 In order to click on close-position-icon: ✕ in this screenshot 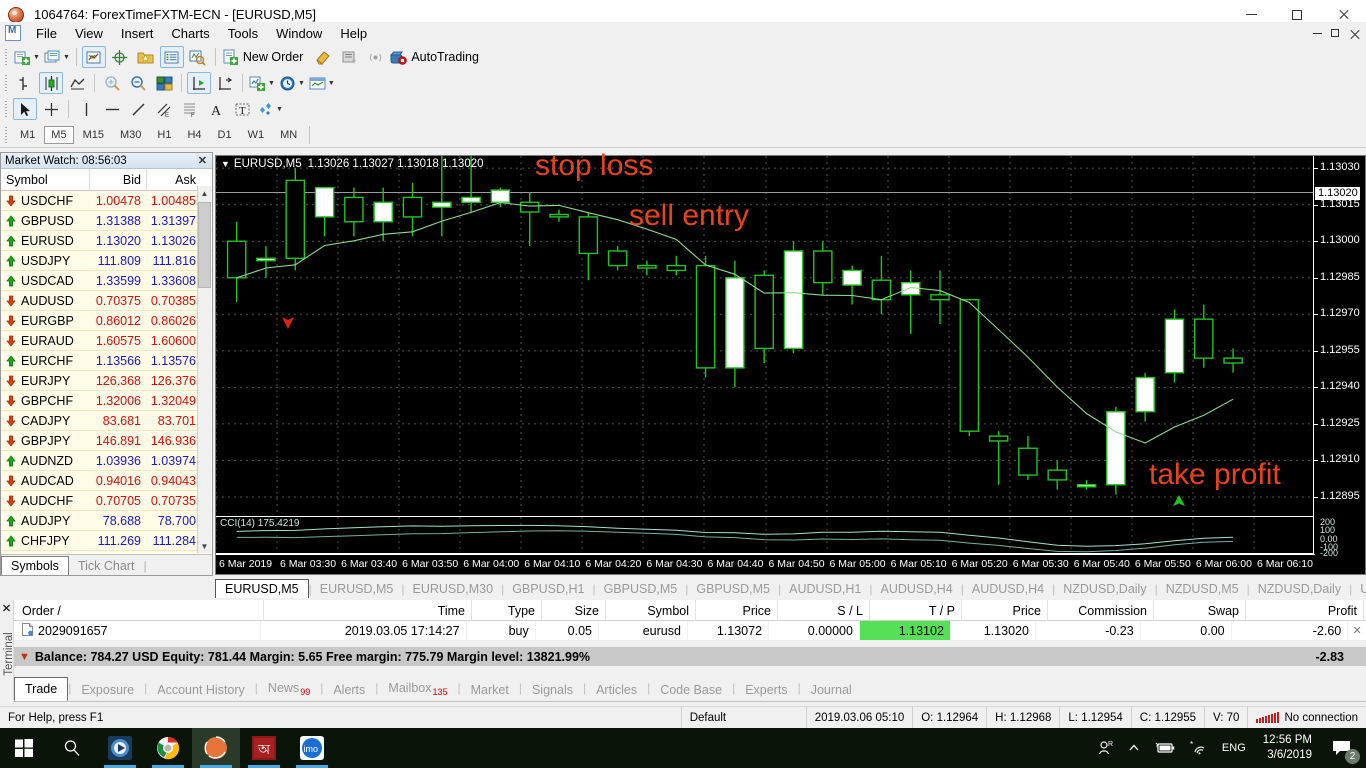, I will do `click(1357, 631)`.